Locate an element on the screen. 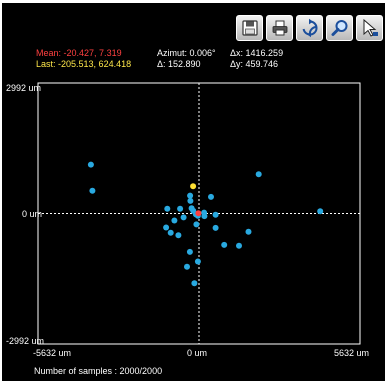 The height and width of the screenshot is (383, 387). mean-readout: Mean: -20.427, 7.319 is located at coordinates (79, 53).